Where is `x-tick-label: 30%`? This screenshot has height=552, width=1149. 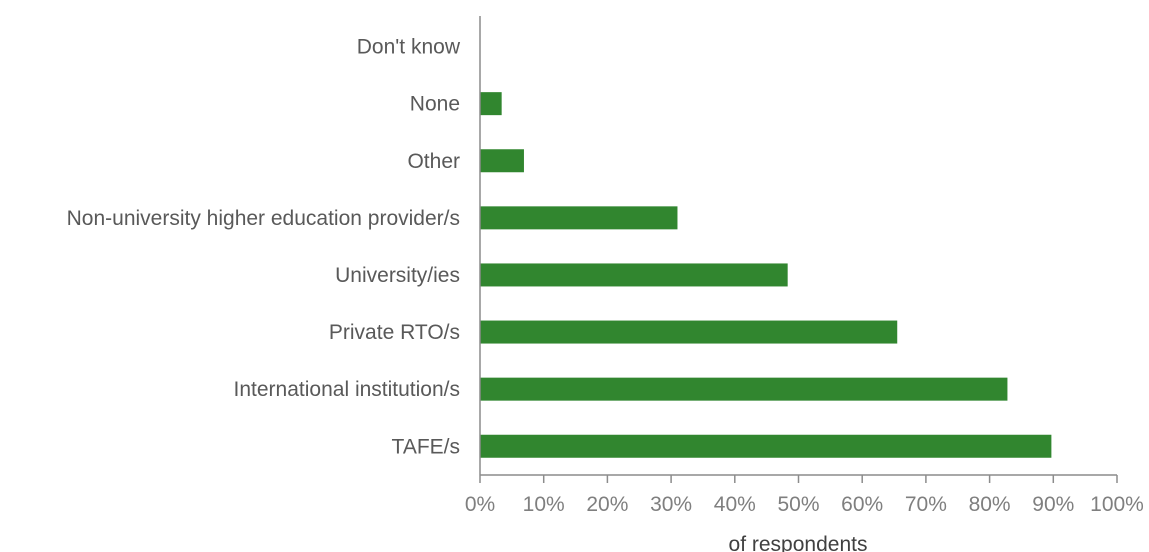 x-tick-label: 30% is located at coordinates (671, 504).